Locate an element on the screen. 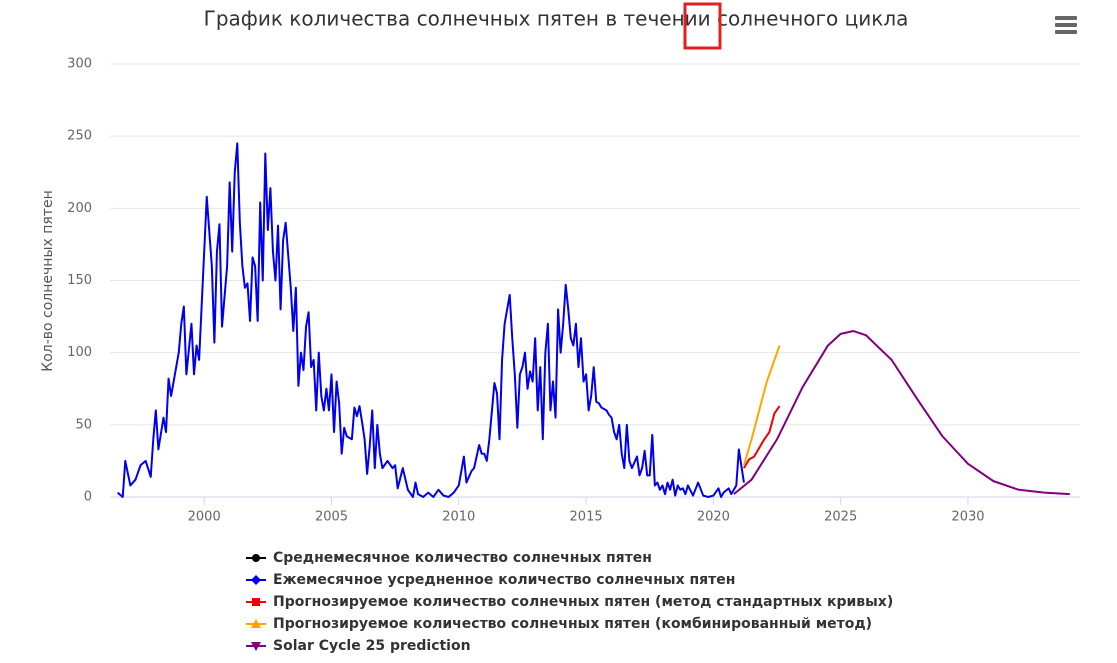 Image resolution: width=1117 pixels, height=663 pixels. y-tick-label: 250 is located at coordinates (79, 136).